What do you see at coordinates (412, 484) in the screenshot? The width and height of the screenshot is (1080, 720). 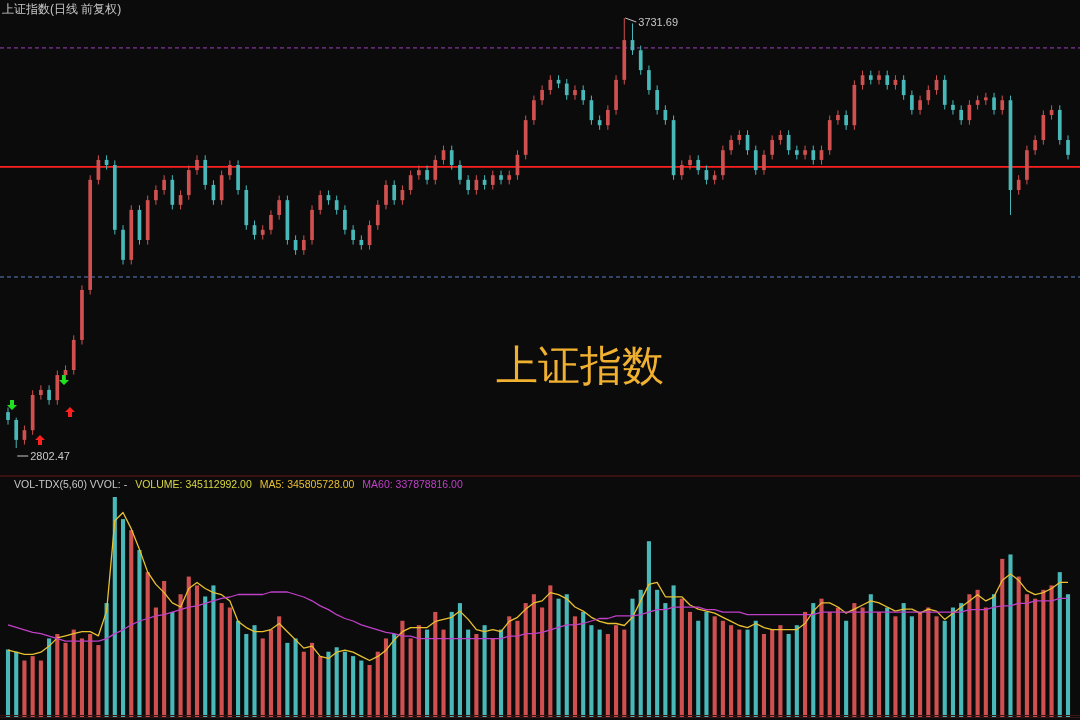 I see `text: MA60: 337878816.00` at bounding box center [412, 484].